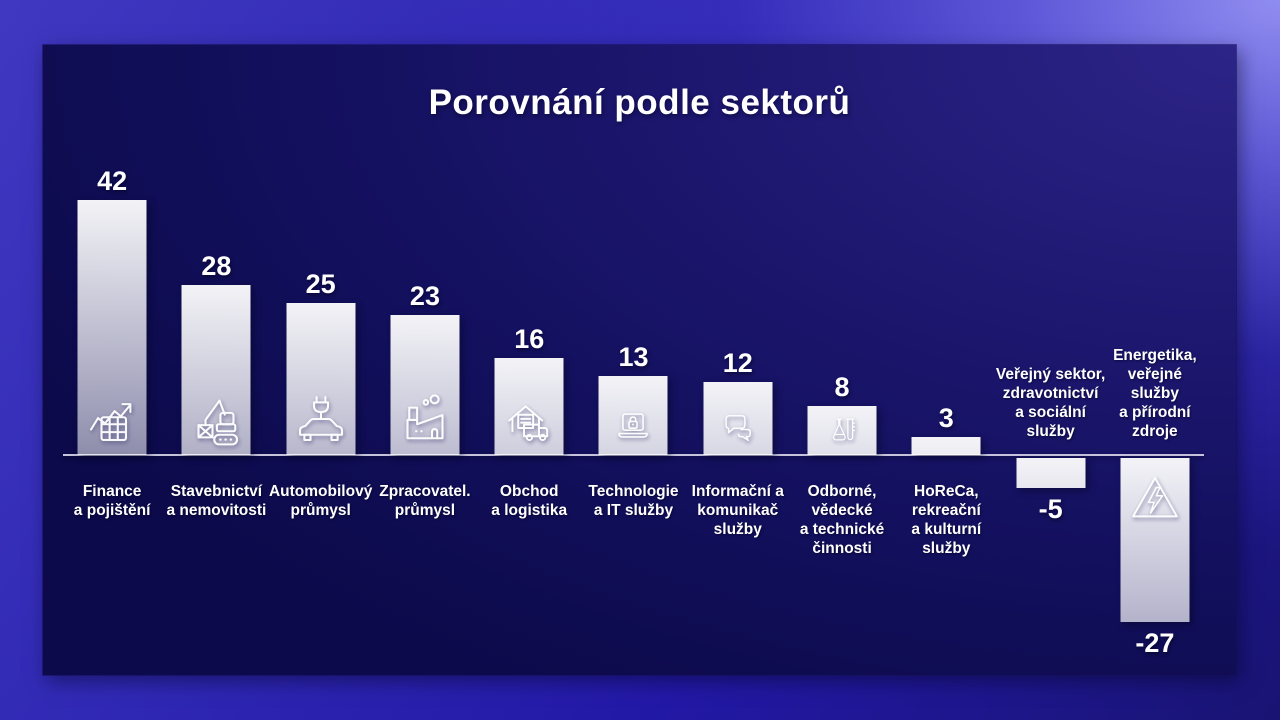  I want to click on bar-column: 23 Zpracovatel. průmysl, so click(425, 360).